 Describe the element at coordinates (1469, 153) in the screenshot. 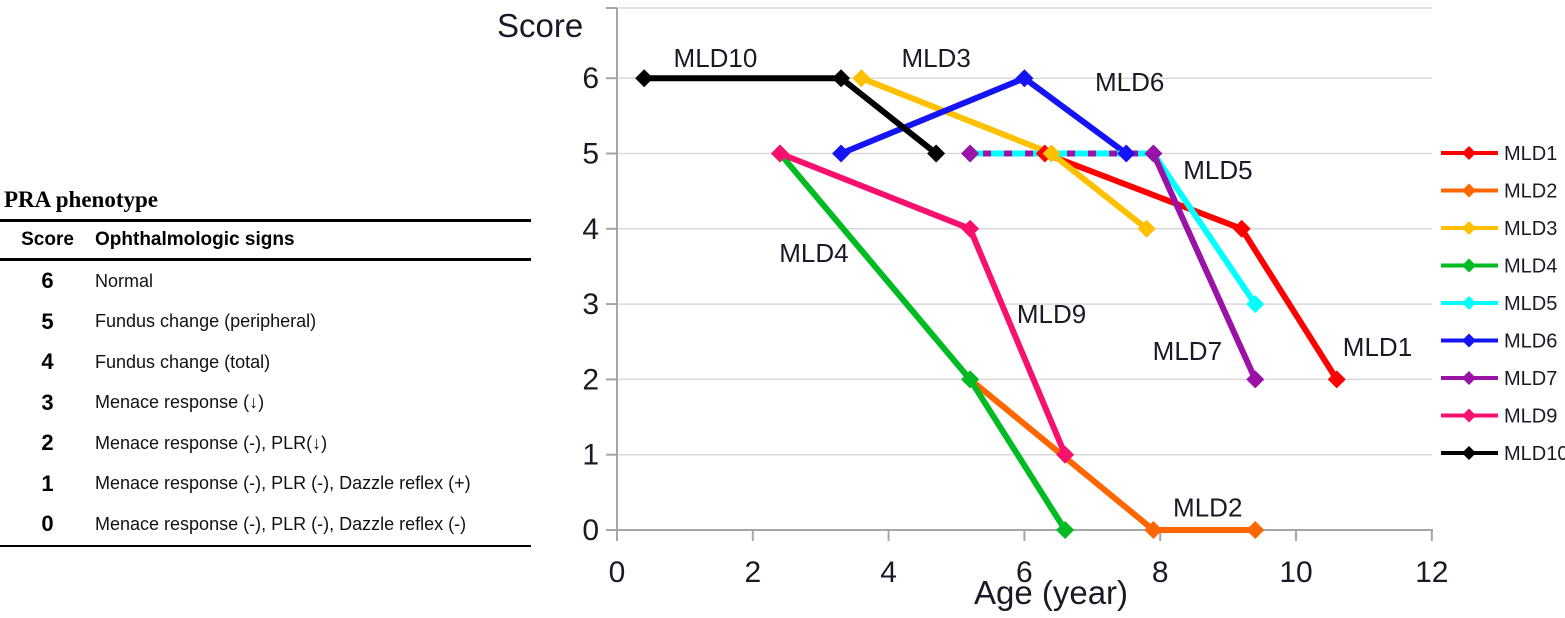

I see `legend-marker-MLD1` at that location.